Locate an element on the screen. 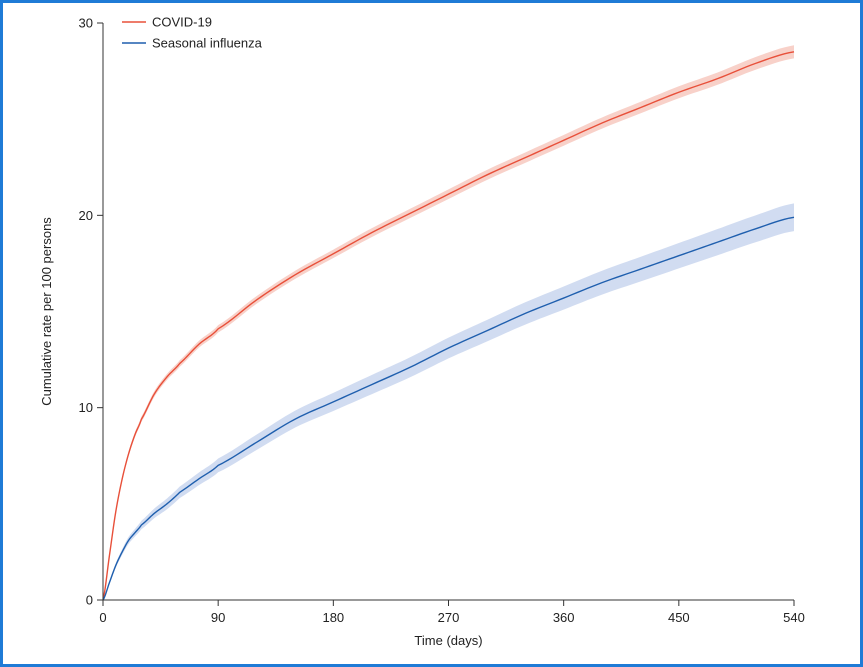 The width and height of the screenshot is (863, 667). y-axis-label: Cumulative rate per 100 persons is located at coordinates (46, 311).